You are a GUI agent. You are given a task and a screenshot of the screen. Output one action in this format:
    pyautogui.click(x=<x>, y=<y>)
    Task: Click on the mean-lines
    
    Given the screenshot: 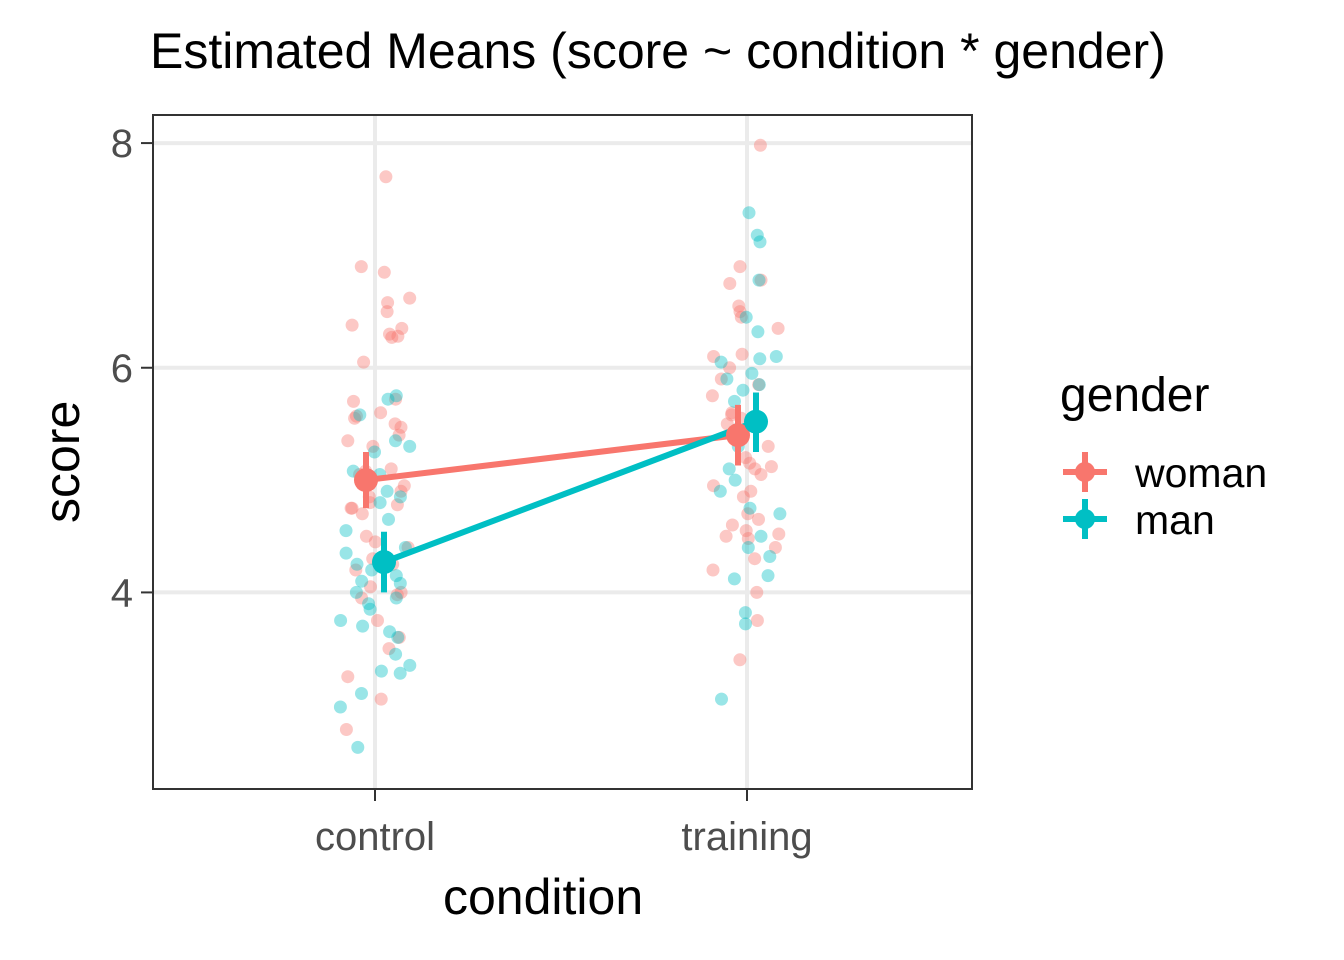 What is the action you would take?
    pyautogui.click(x=561, y=491)
    